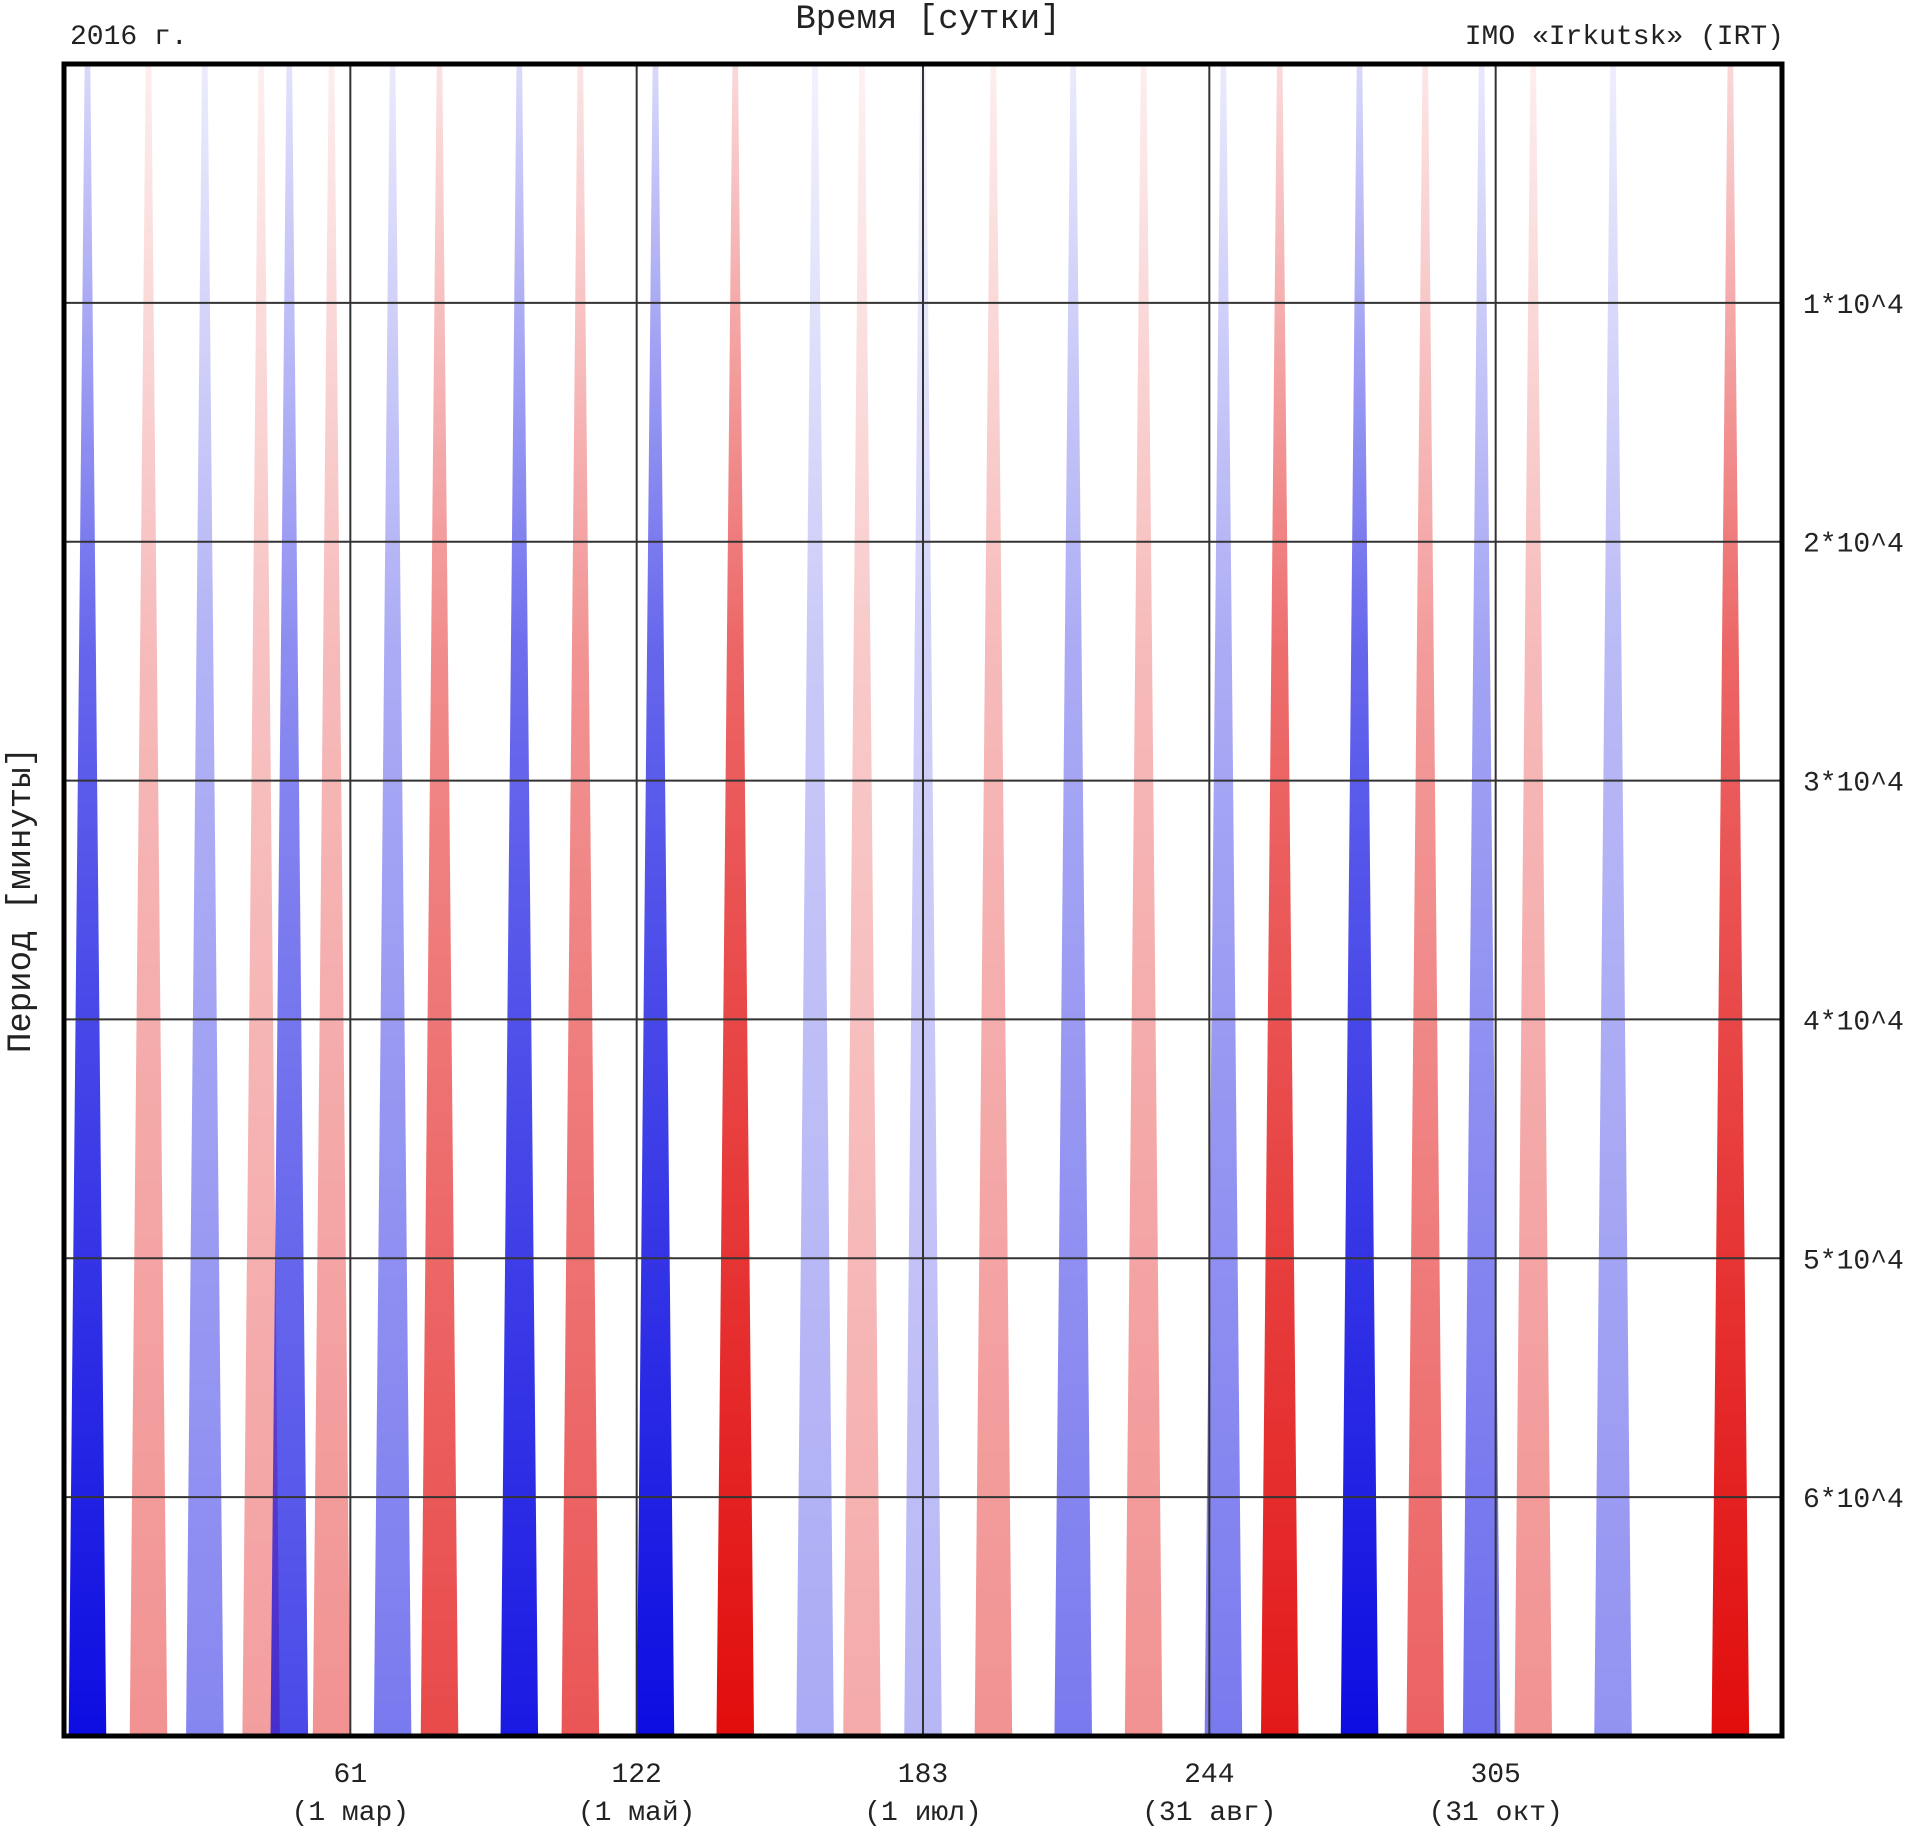  What do you see at coordinates (22, 900) in the screenshot?
I see `y-axis-title: Период [минуты]` at bounding box center [22, 900].